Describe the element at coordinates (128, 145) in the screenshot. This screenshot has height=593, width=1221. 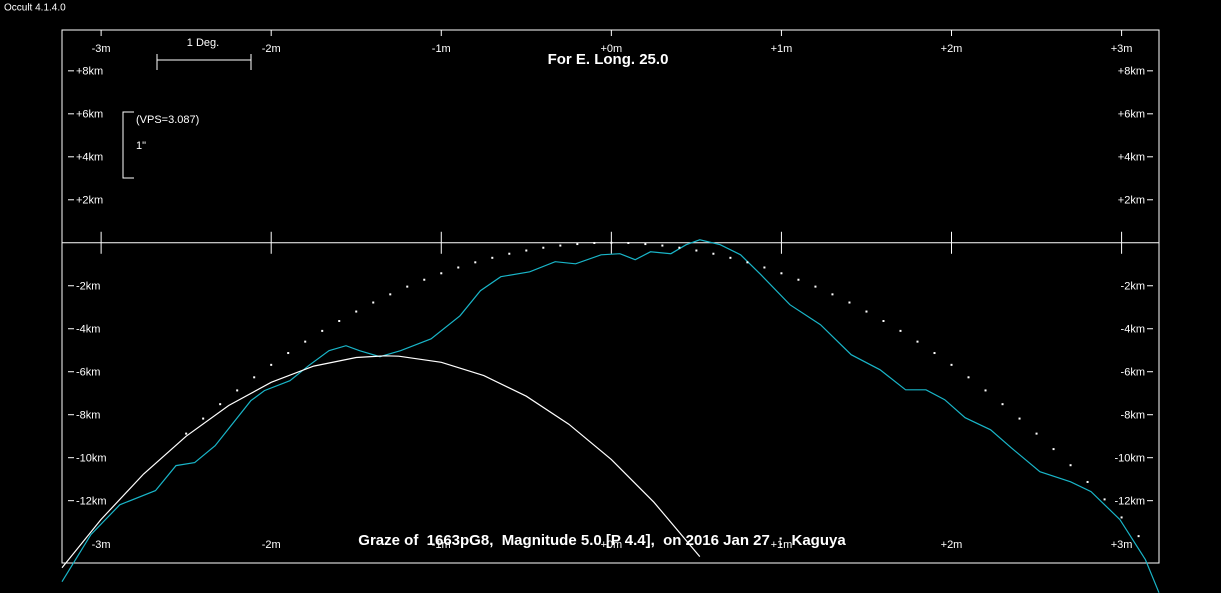
I see `vps-bracket` at that location.